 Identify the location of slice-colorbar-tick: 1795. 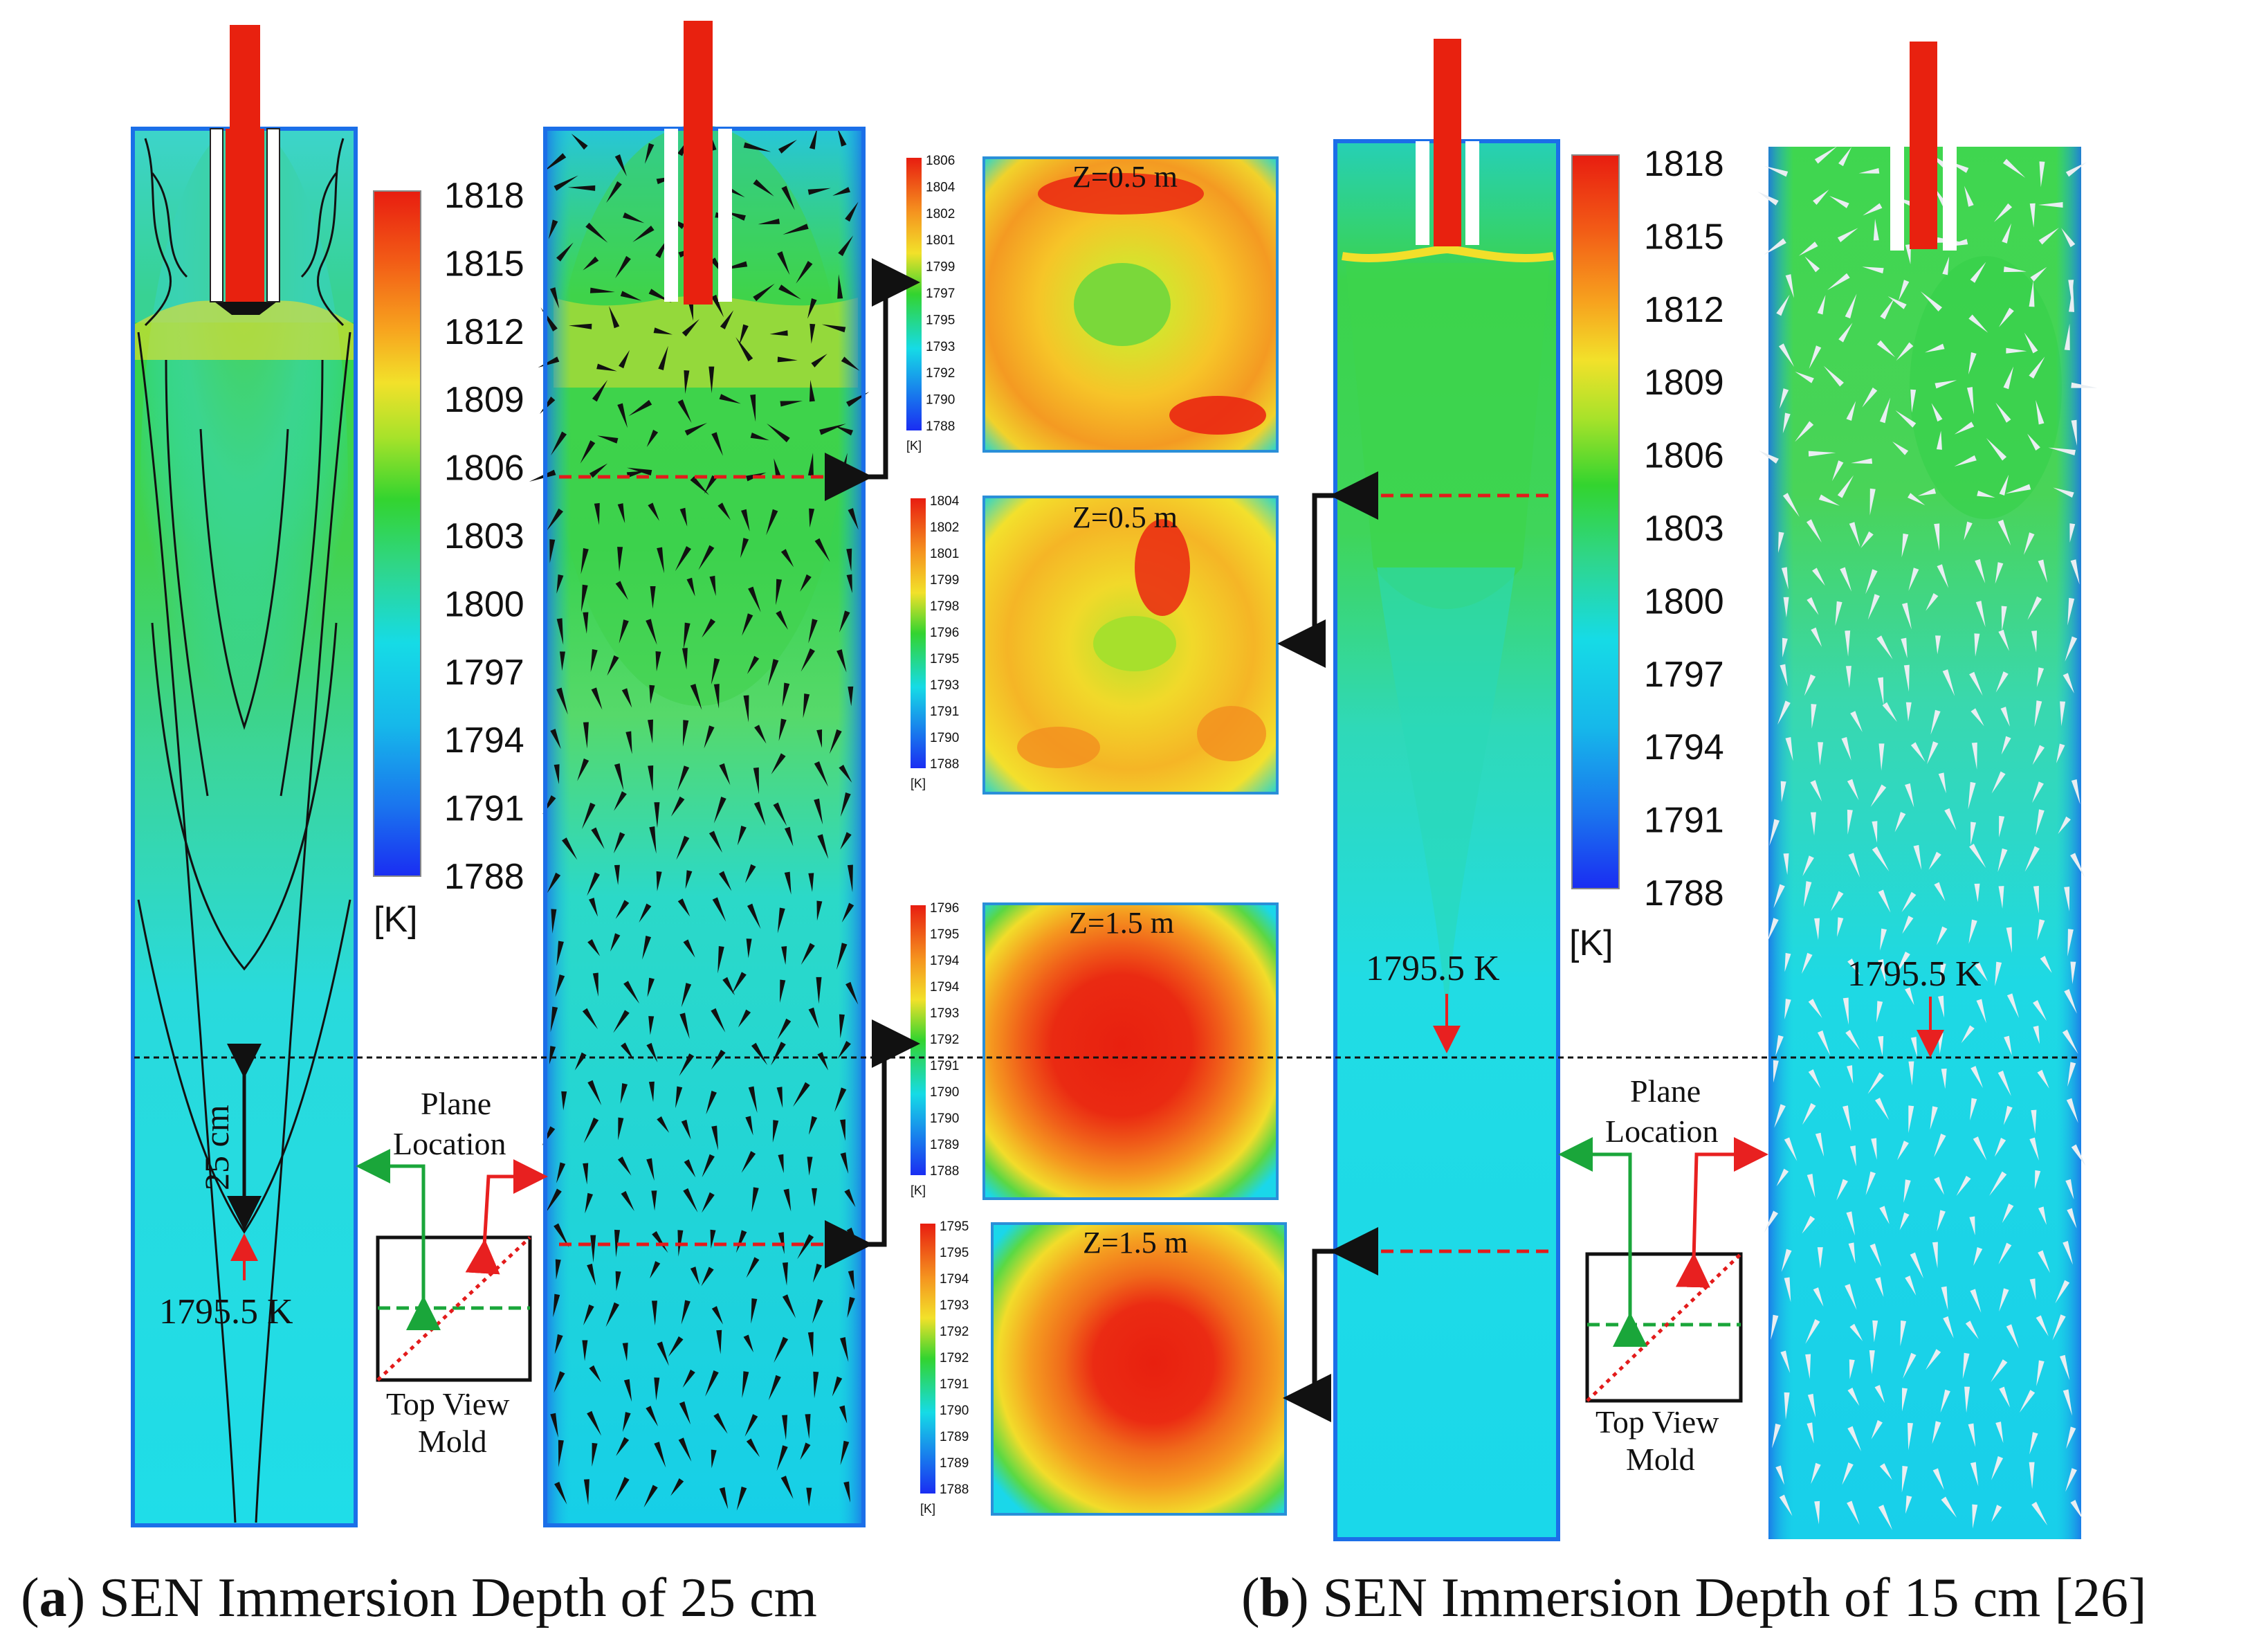
(944, 934).